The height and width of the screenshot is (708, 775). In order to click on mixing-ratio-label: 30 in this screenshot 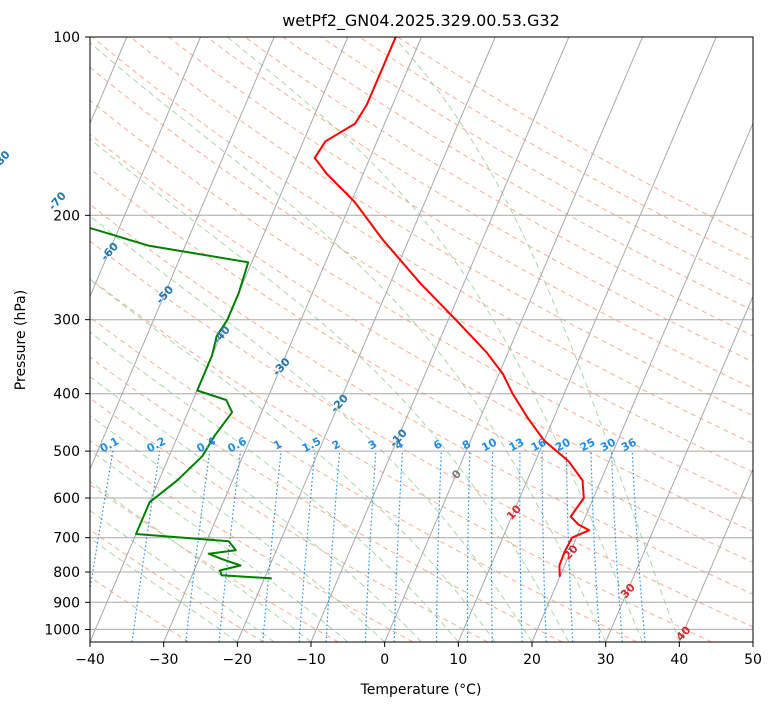, I will do `click(608, 444)`.